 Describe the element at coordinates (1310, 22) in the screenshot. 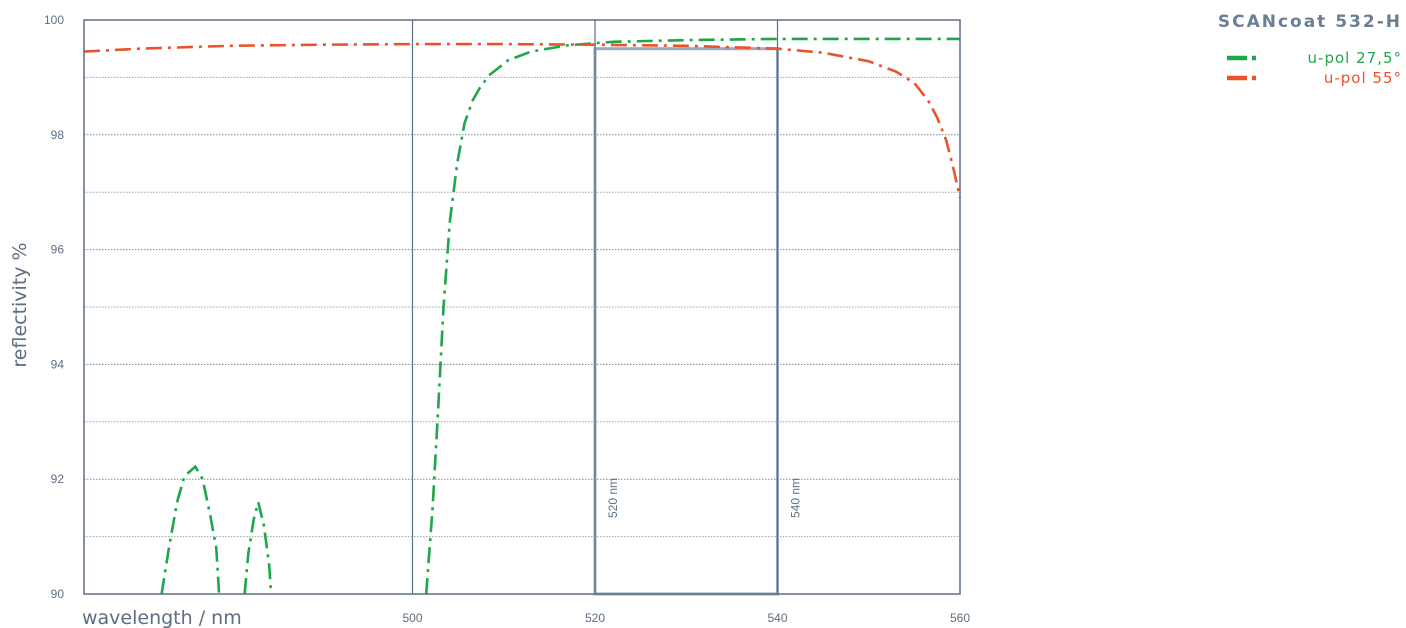

I see `chart-title: SCANcoat 532-H` at that location.